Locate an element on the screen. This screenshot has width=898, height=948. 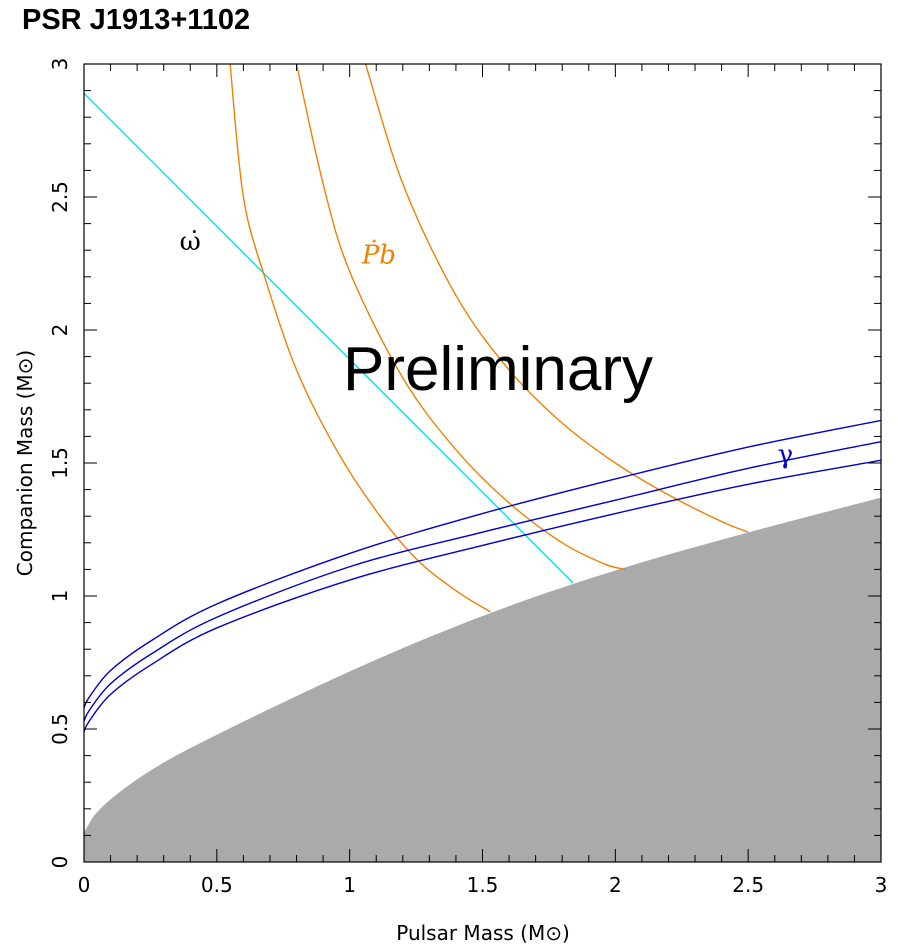
x-tick-label: 1 is located at coordinates (349, 885).